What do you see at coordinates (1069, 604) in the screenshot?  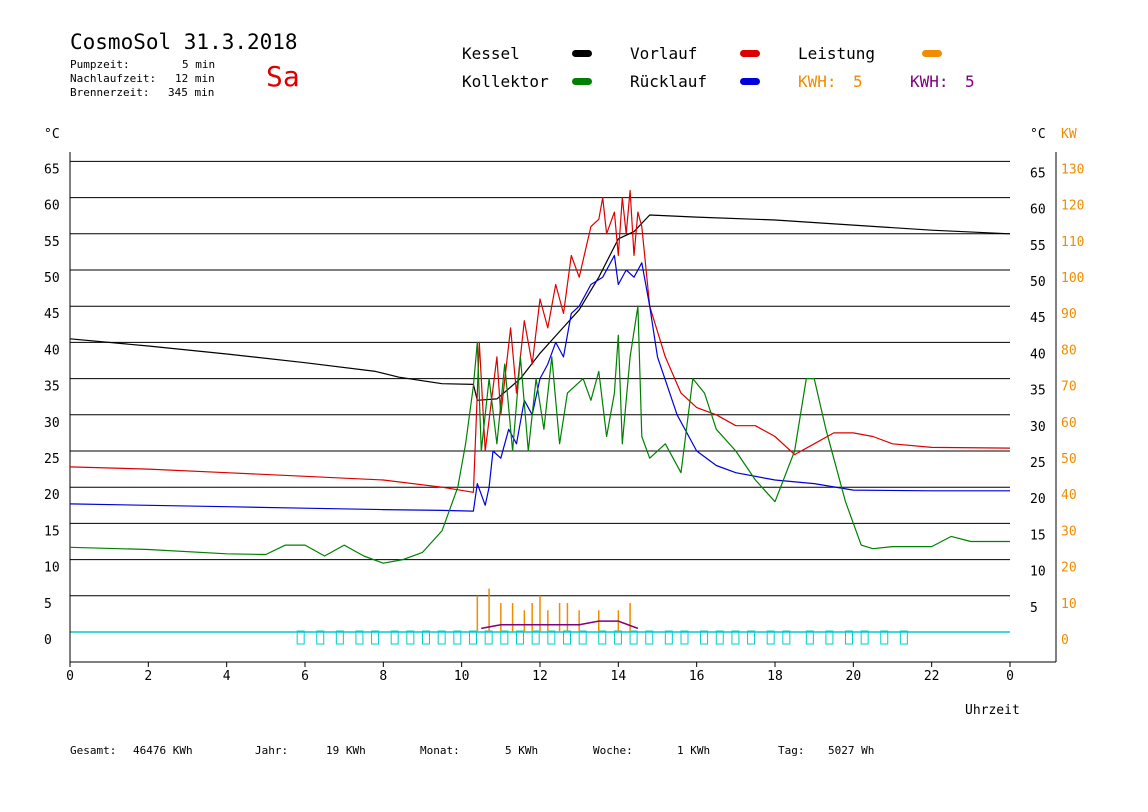 I see `y-tick-label-kw: 10` at bounding box center [1069, 604].